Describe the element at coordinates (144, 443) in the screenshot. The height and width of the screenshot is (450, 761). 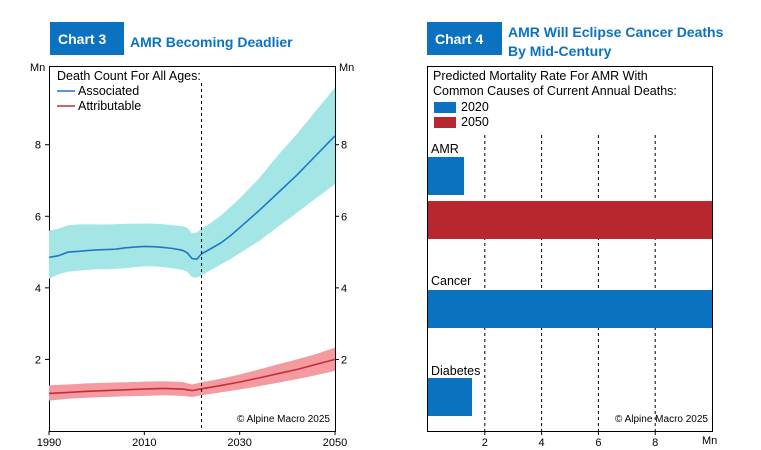
I see `x-tick-label-2010: 2010` at that location.